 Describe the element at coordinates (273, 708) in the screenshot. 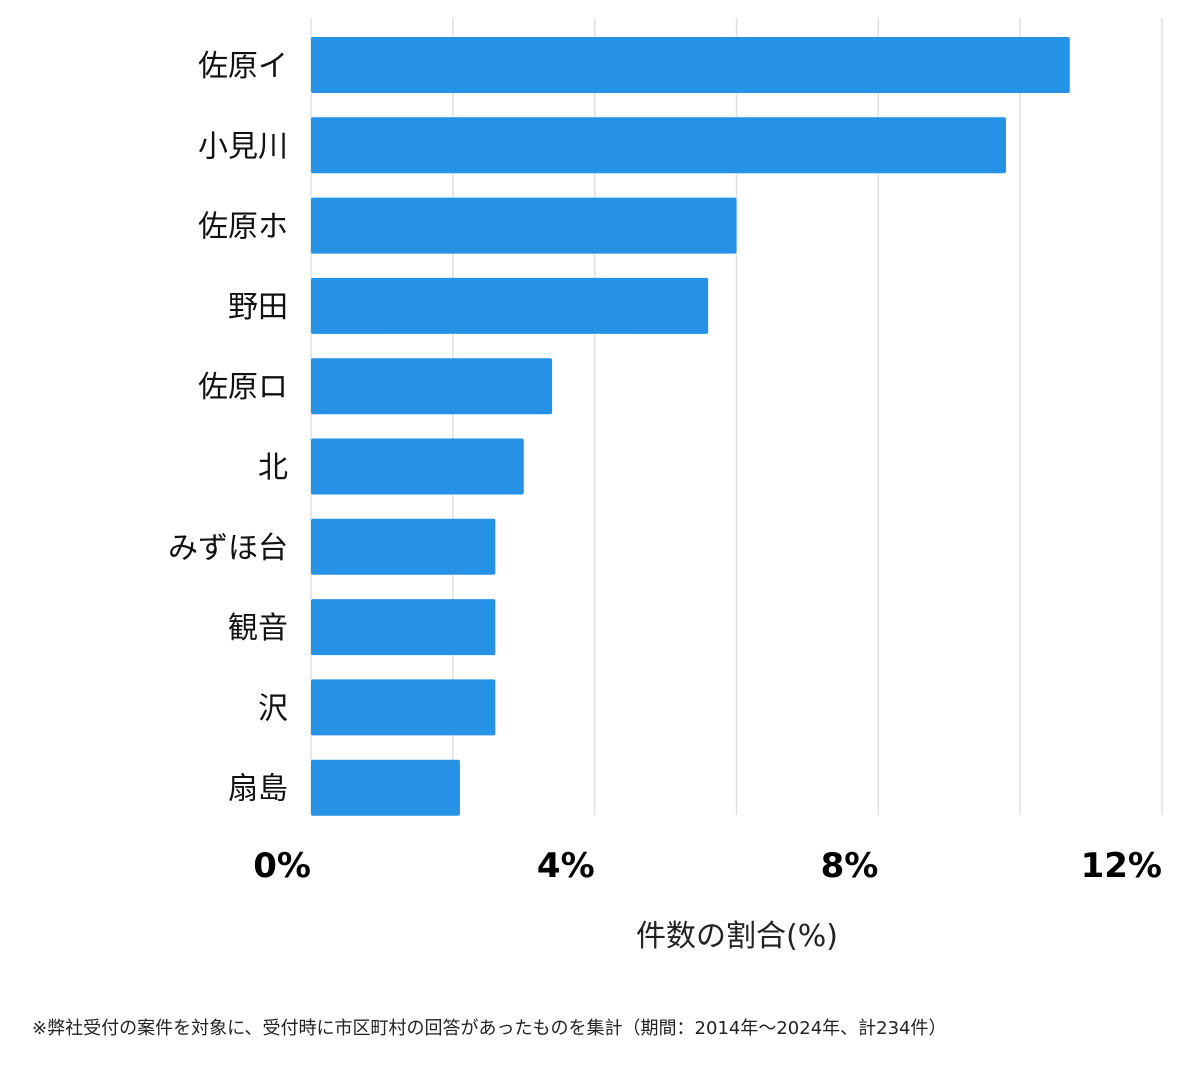

I see `category-label: 沢` at that location.